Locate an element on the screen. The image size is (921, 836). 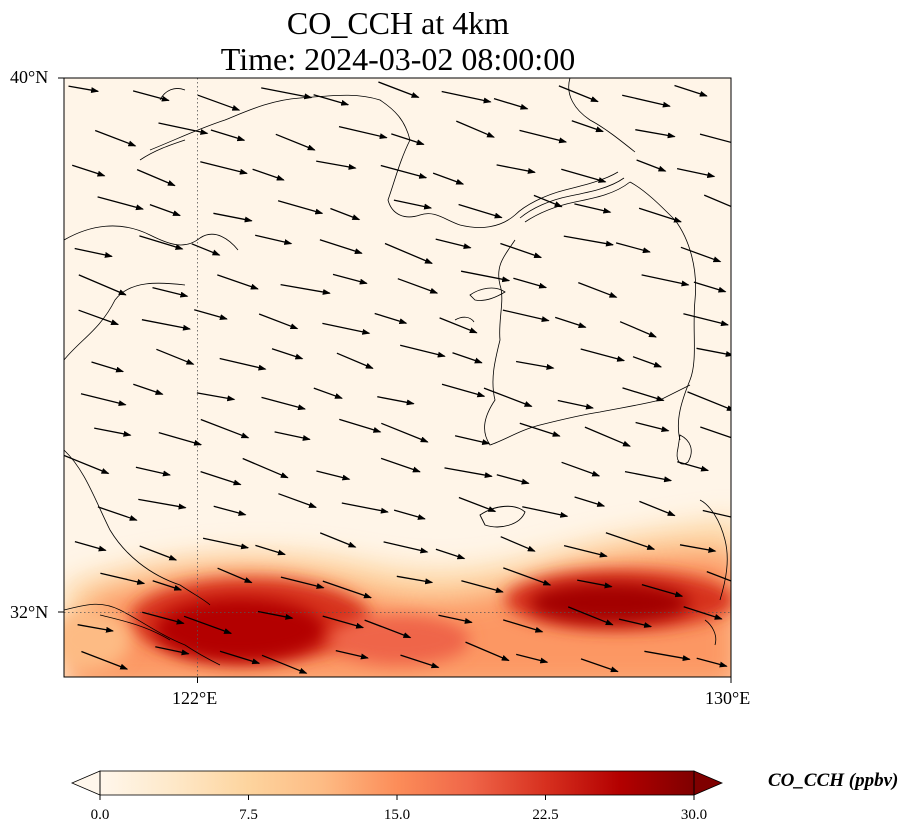
colorbar-tick-0: 0.0 is located at coordinates (100, 815).